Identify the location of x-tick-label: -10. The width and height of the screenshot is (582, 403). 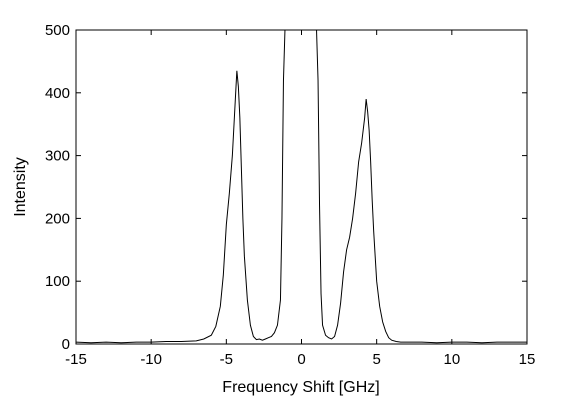
(151, 359).